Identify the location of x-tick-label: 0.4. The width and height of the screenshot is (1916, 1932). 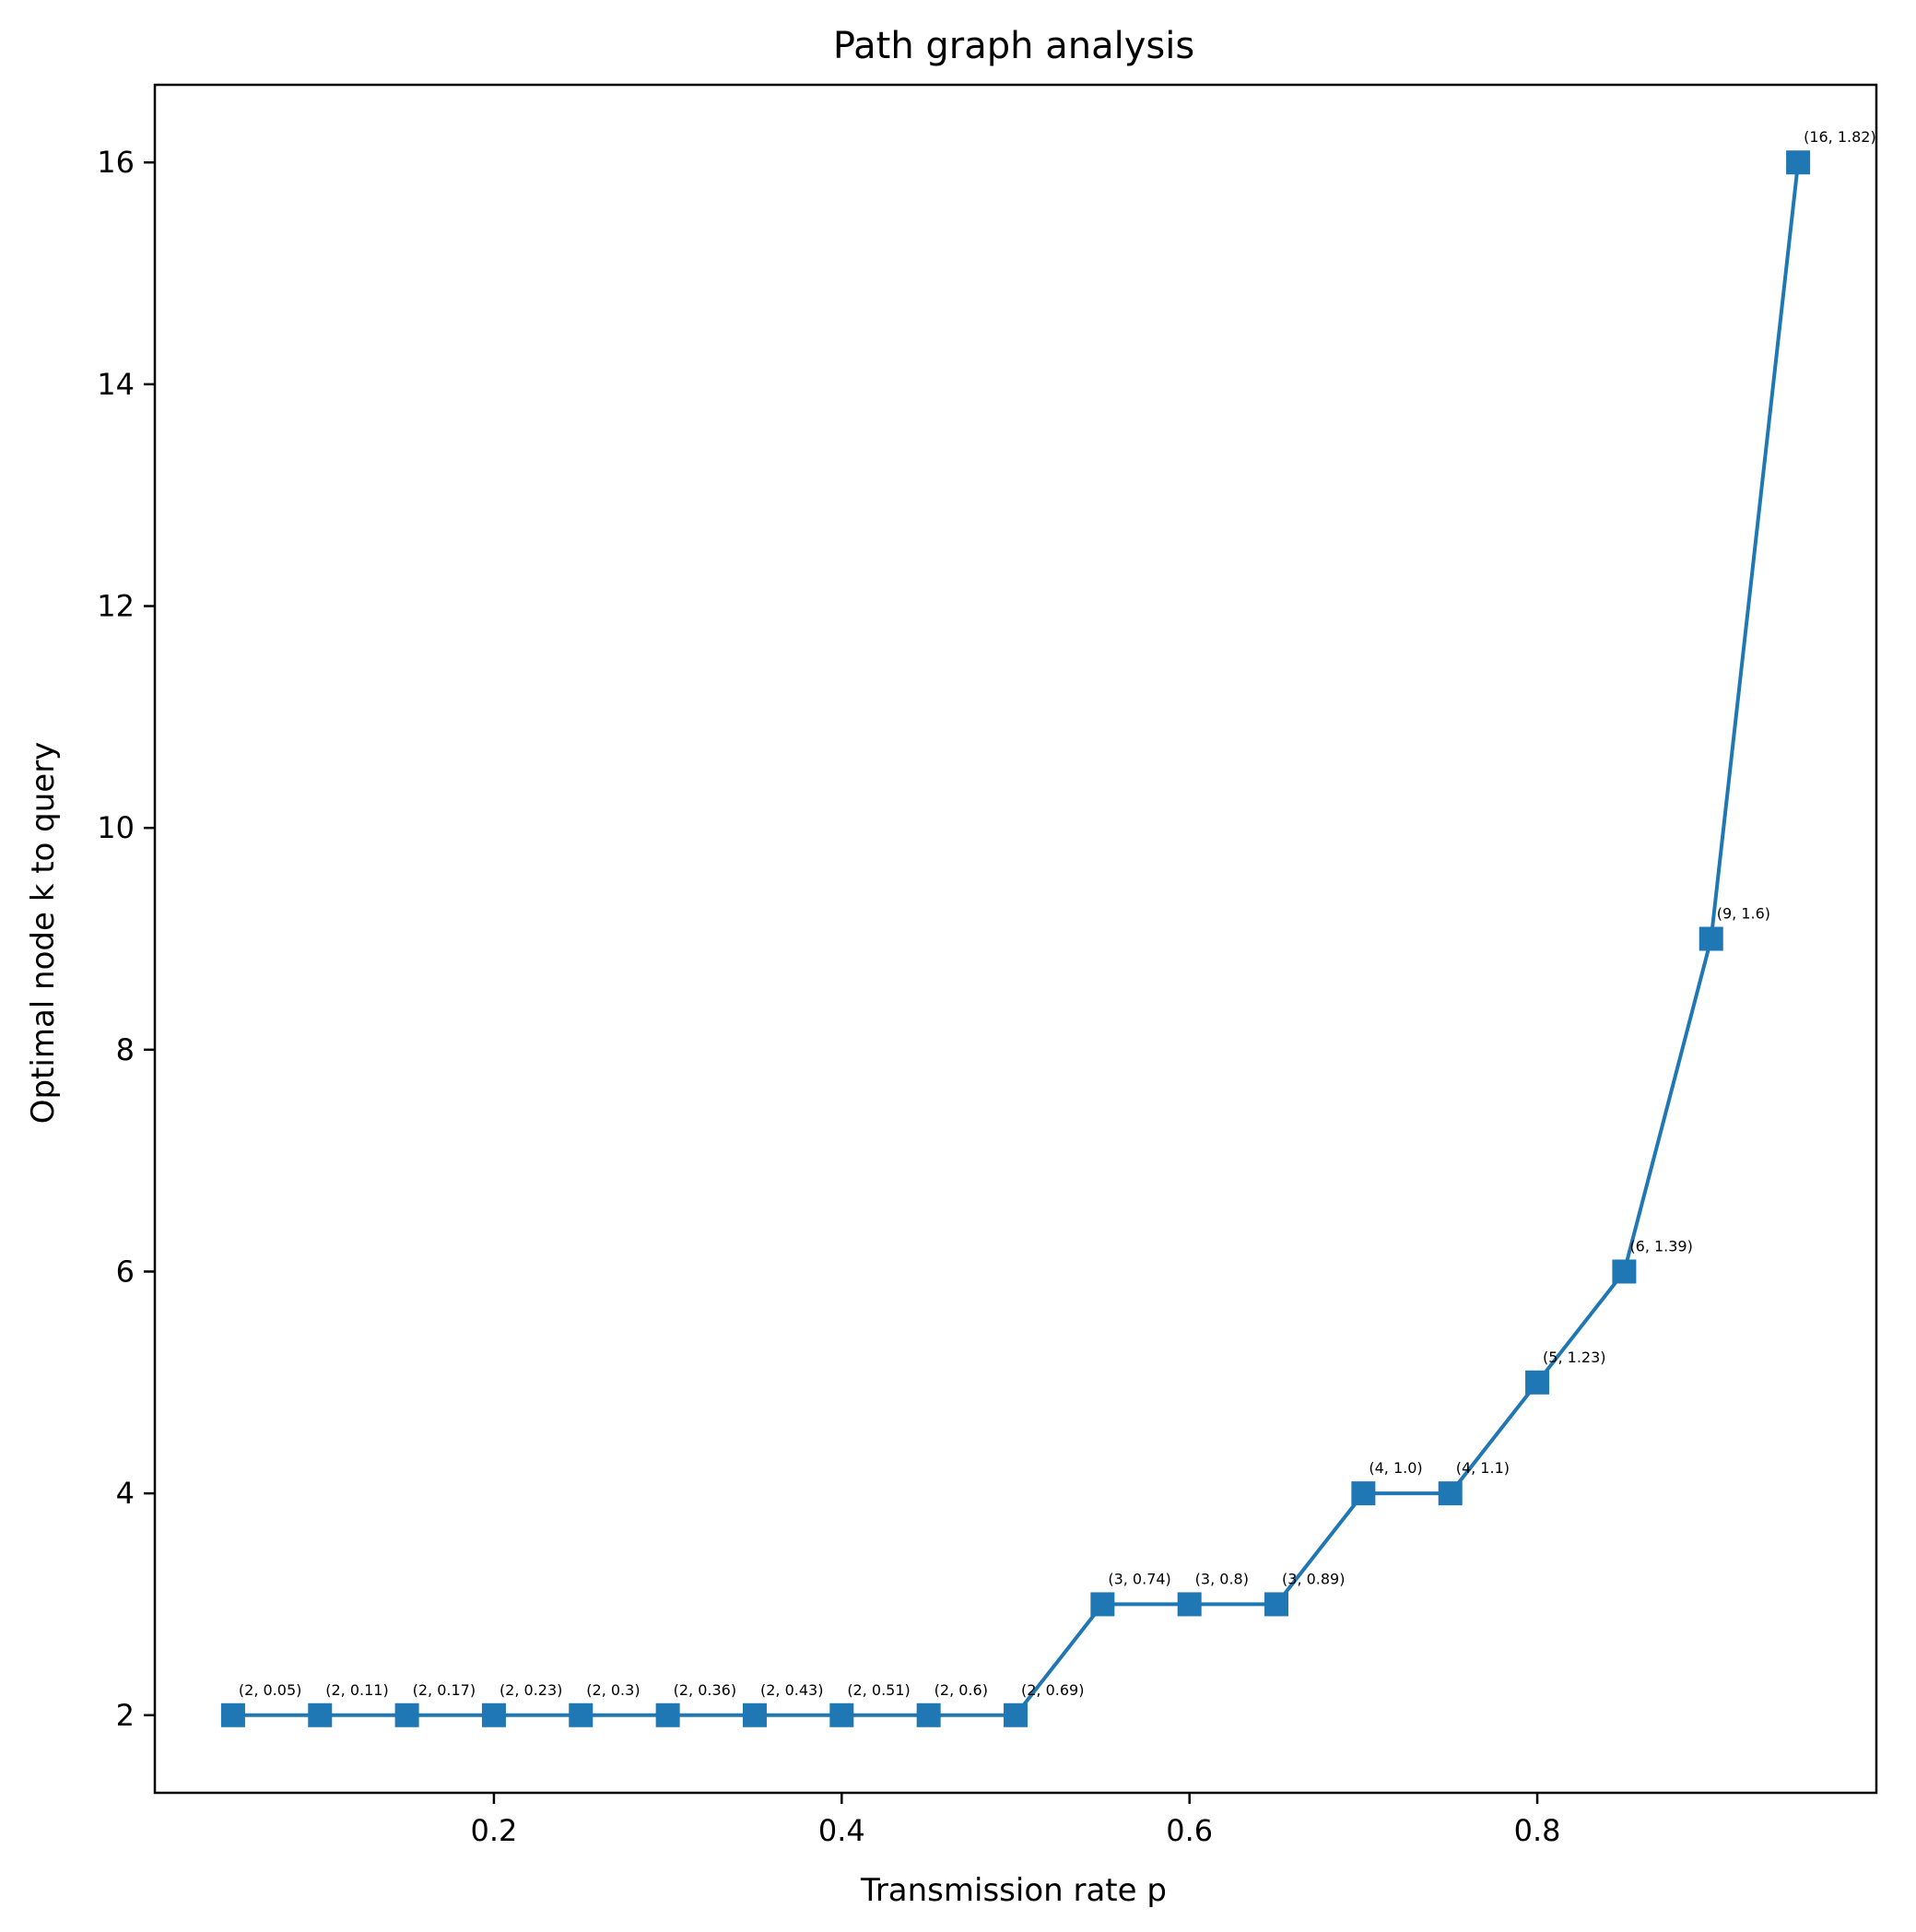
(841, 1830).